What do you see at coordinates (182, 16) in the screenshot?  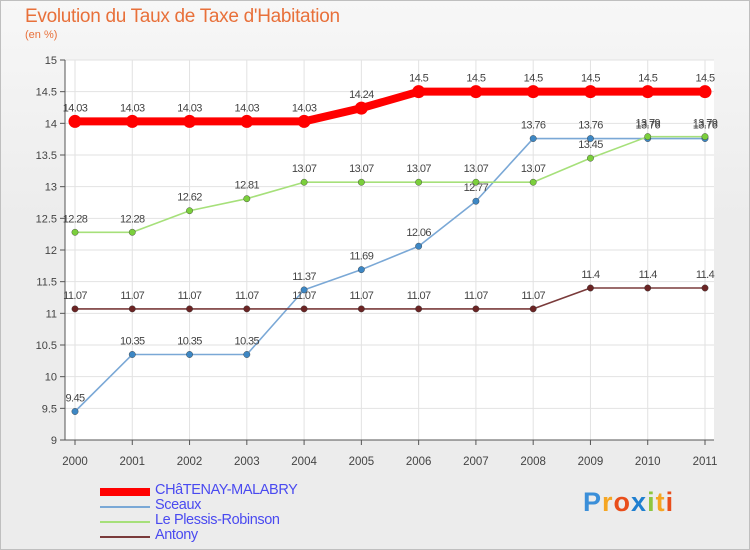 I see `chart-title: Evolution du Taux de Taxe d'Habitation` at bounding box center [182, 16].